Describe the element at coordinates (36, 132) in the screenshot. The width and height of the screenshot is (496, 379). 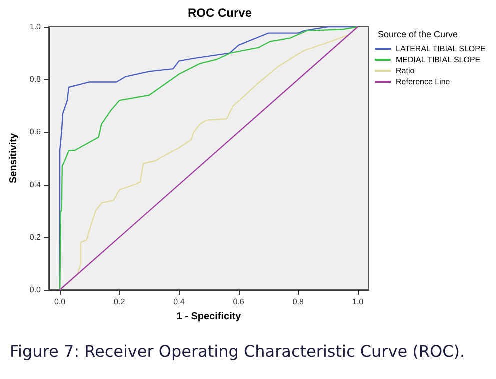
I see `y-tick-label: 0.6` at that location.